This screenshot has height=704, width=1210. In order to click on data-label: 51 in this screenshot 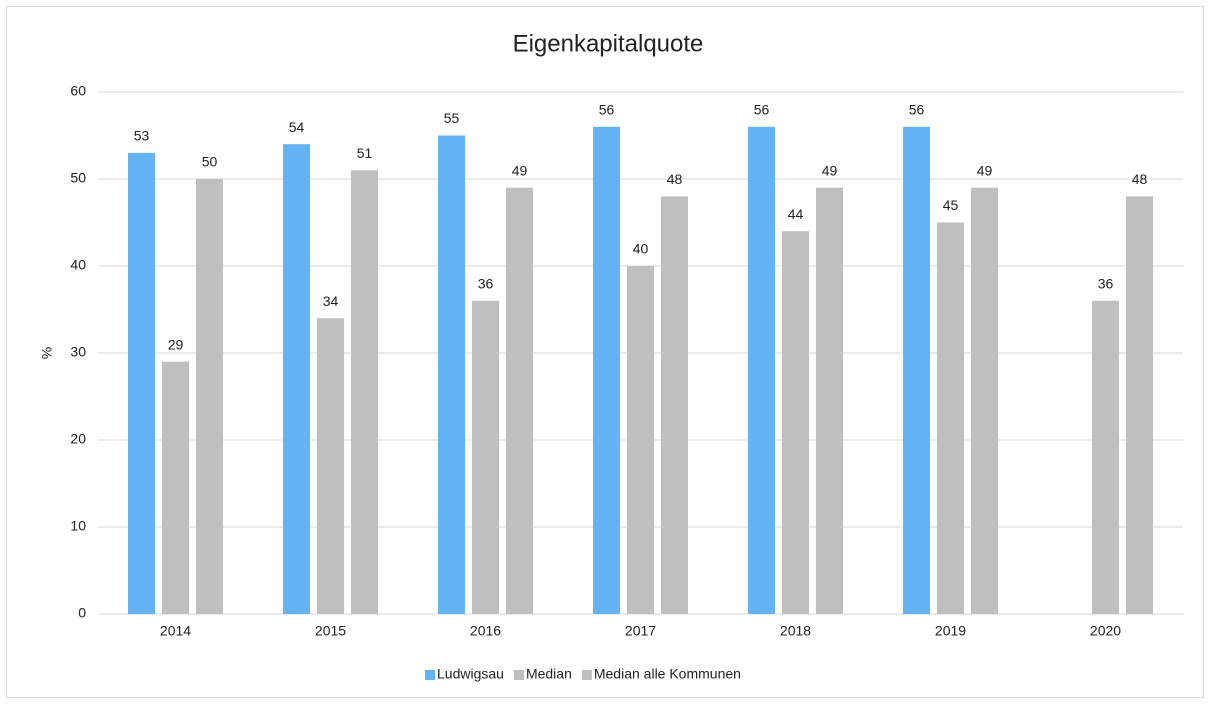, I will do `click(365, 153)`.